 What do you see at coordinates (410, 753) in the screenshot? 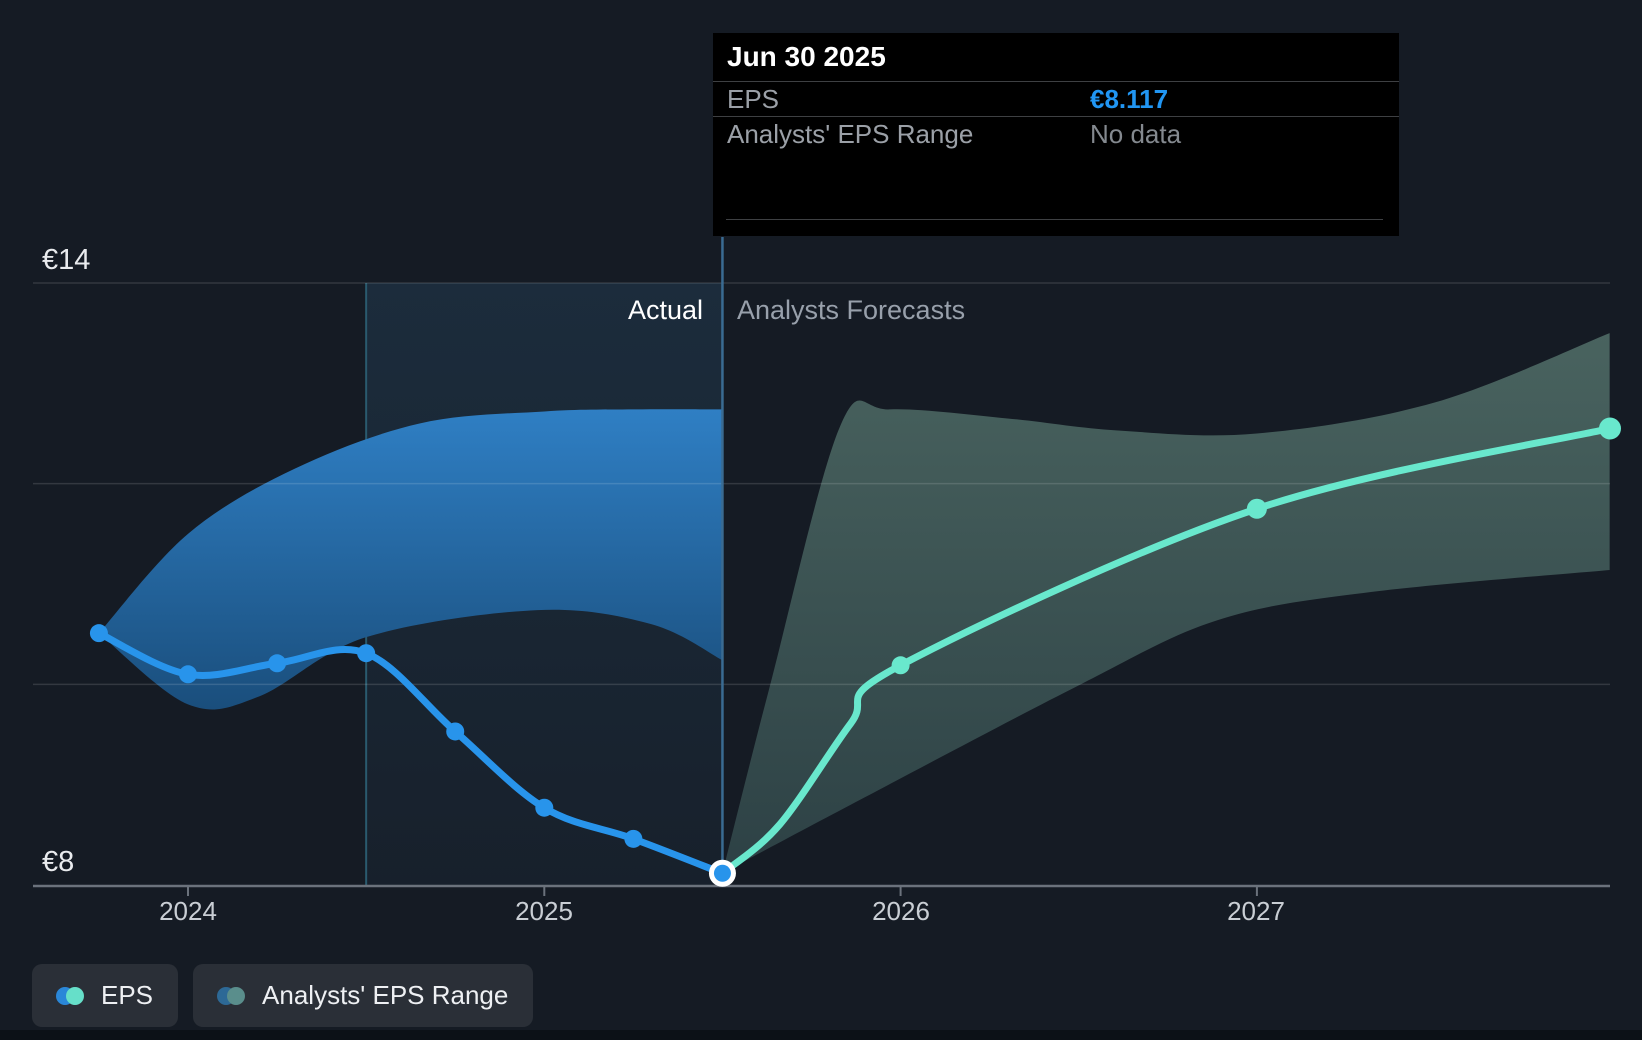
I see `eps-line` at bounding box center [410, 753].